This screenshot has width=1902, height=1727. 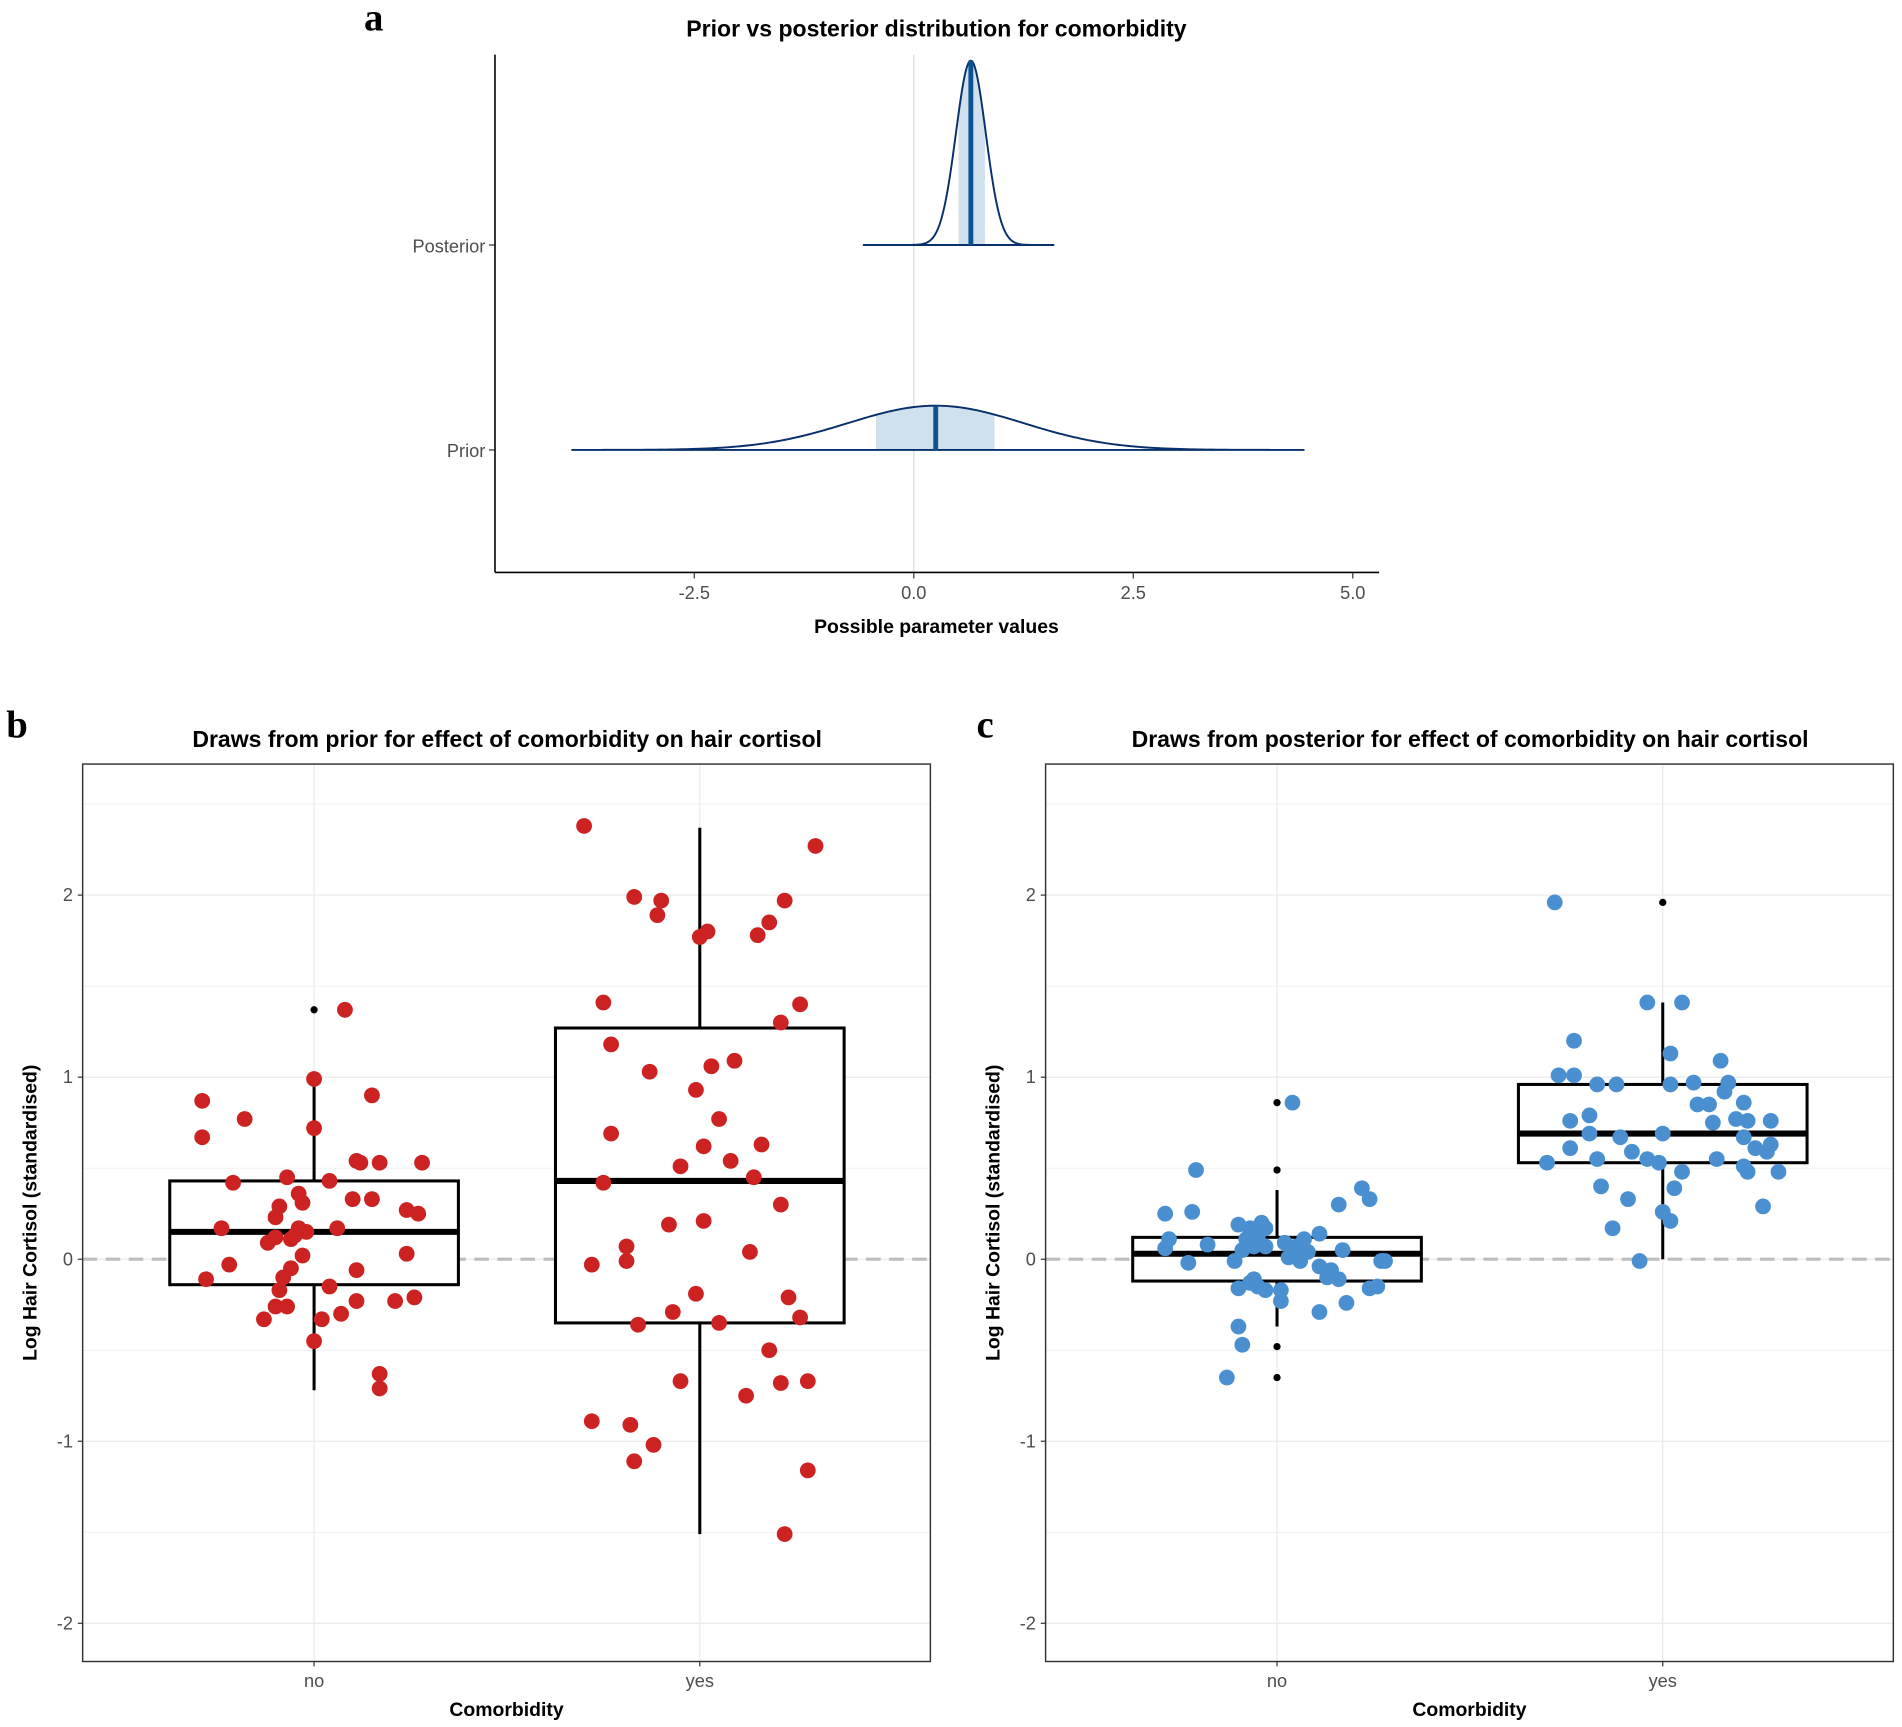 What do you see at coordinates (694, 593) in the screenshot?
I see `x-tick-label: -2.5` at bounding box center [694, 593].